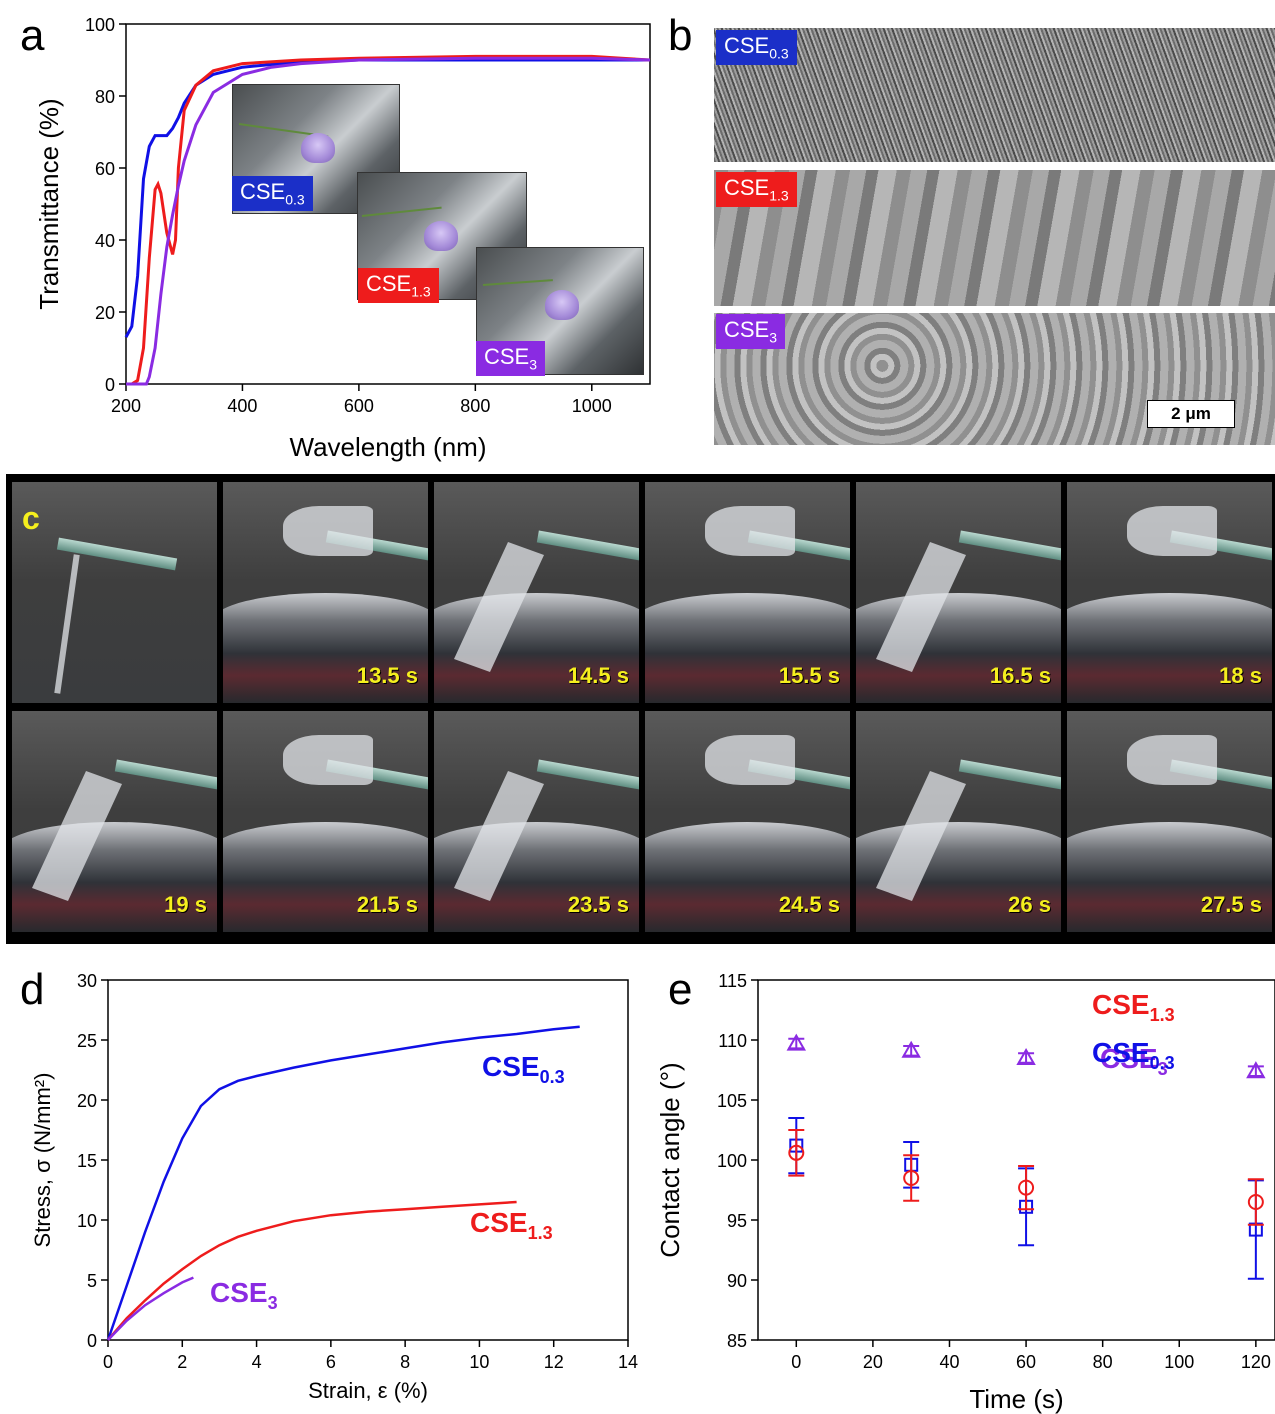 This screenshot has height=1414, width=1275. What do you see at coordinates (737, 1221) in the screenshot?
I see `y-tick-label: 95` at bounding box center [737, 1221].